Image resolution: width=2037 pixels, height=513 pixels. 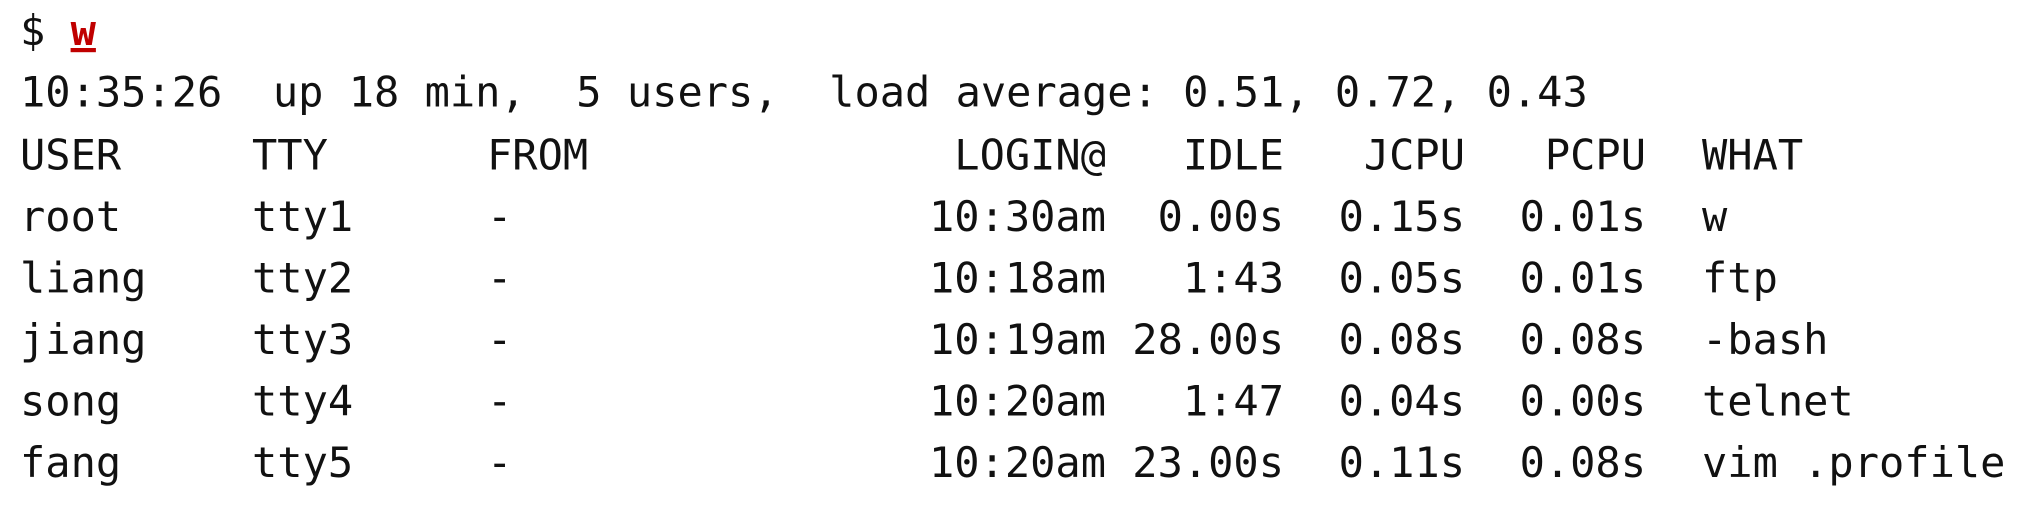 I want to click on table-cell: 10:30am, so click(x=1017, y=216).